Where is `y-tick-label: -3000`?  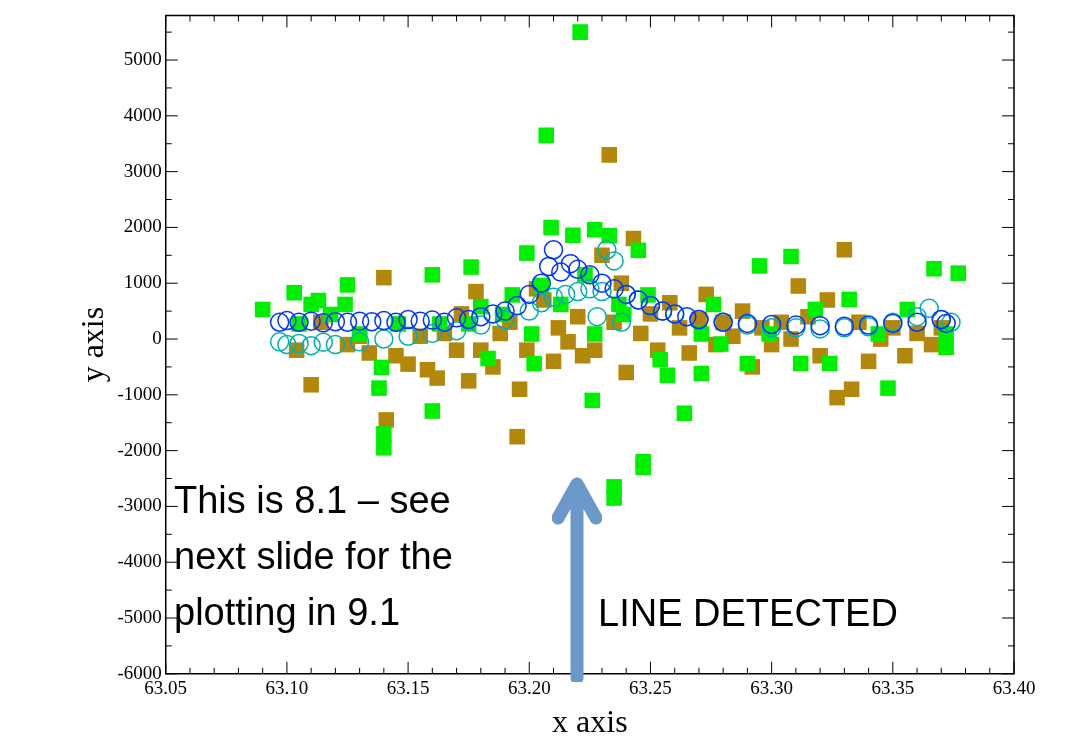 y-tick-label: -3000 is located at coordinates (139, 505).